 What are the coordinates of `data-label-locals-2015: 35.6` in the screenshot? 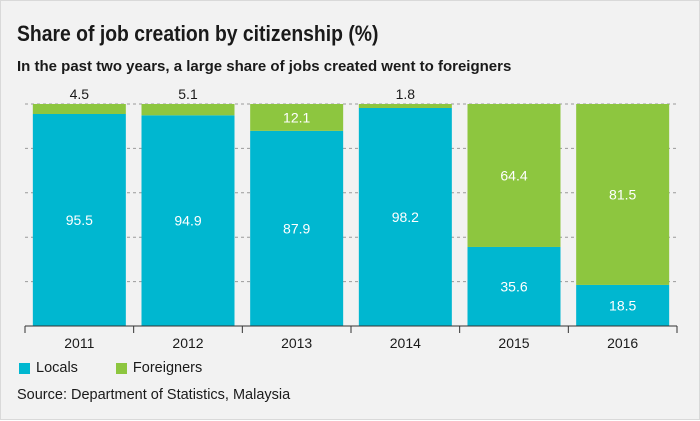 It's located at (513, 286).